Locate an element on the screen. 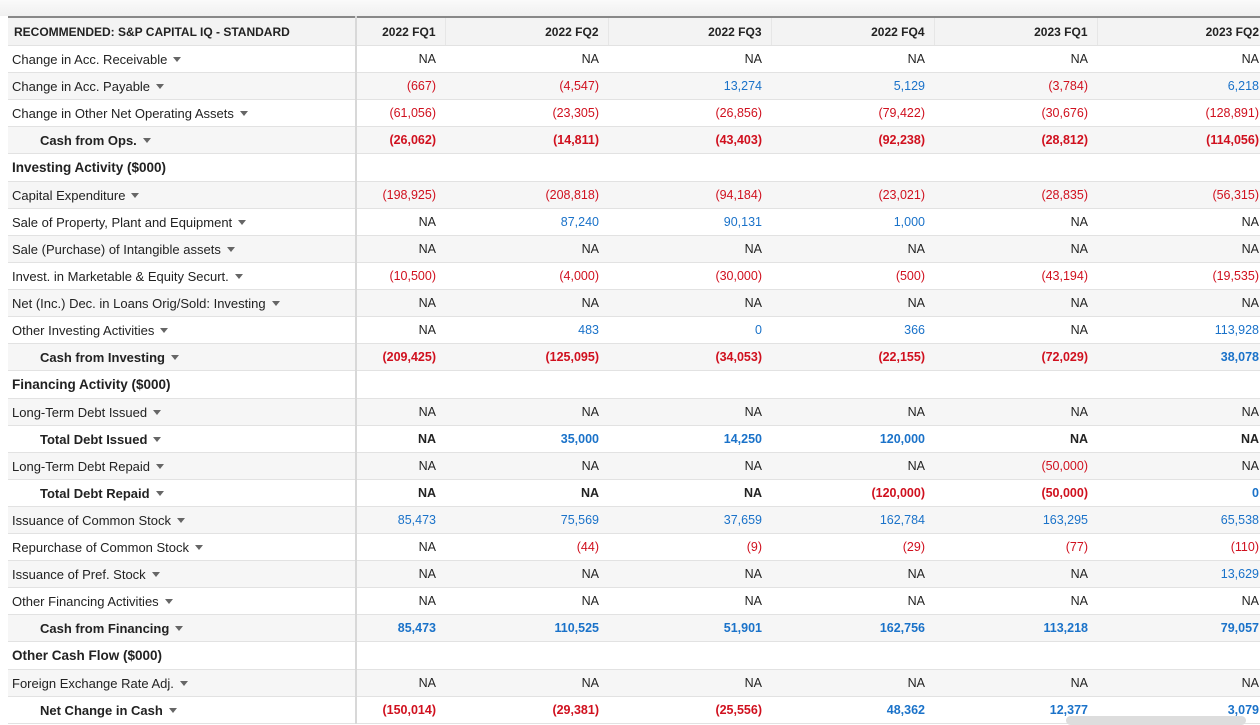 This screenshot has width=1260, height=725. value-cell: (77) is located at coordinates (1015, 547).